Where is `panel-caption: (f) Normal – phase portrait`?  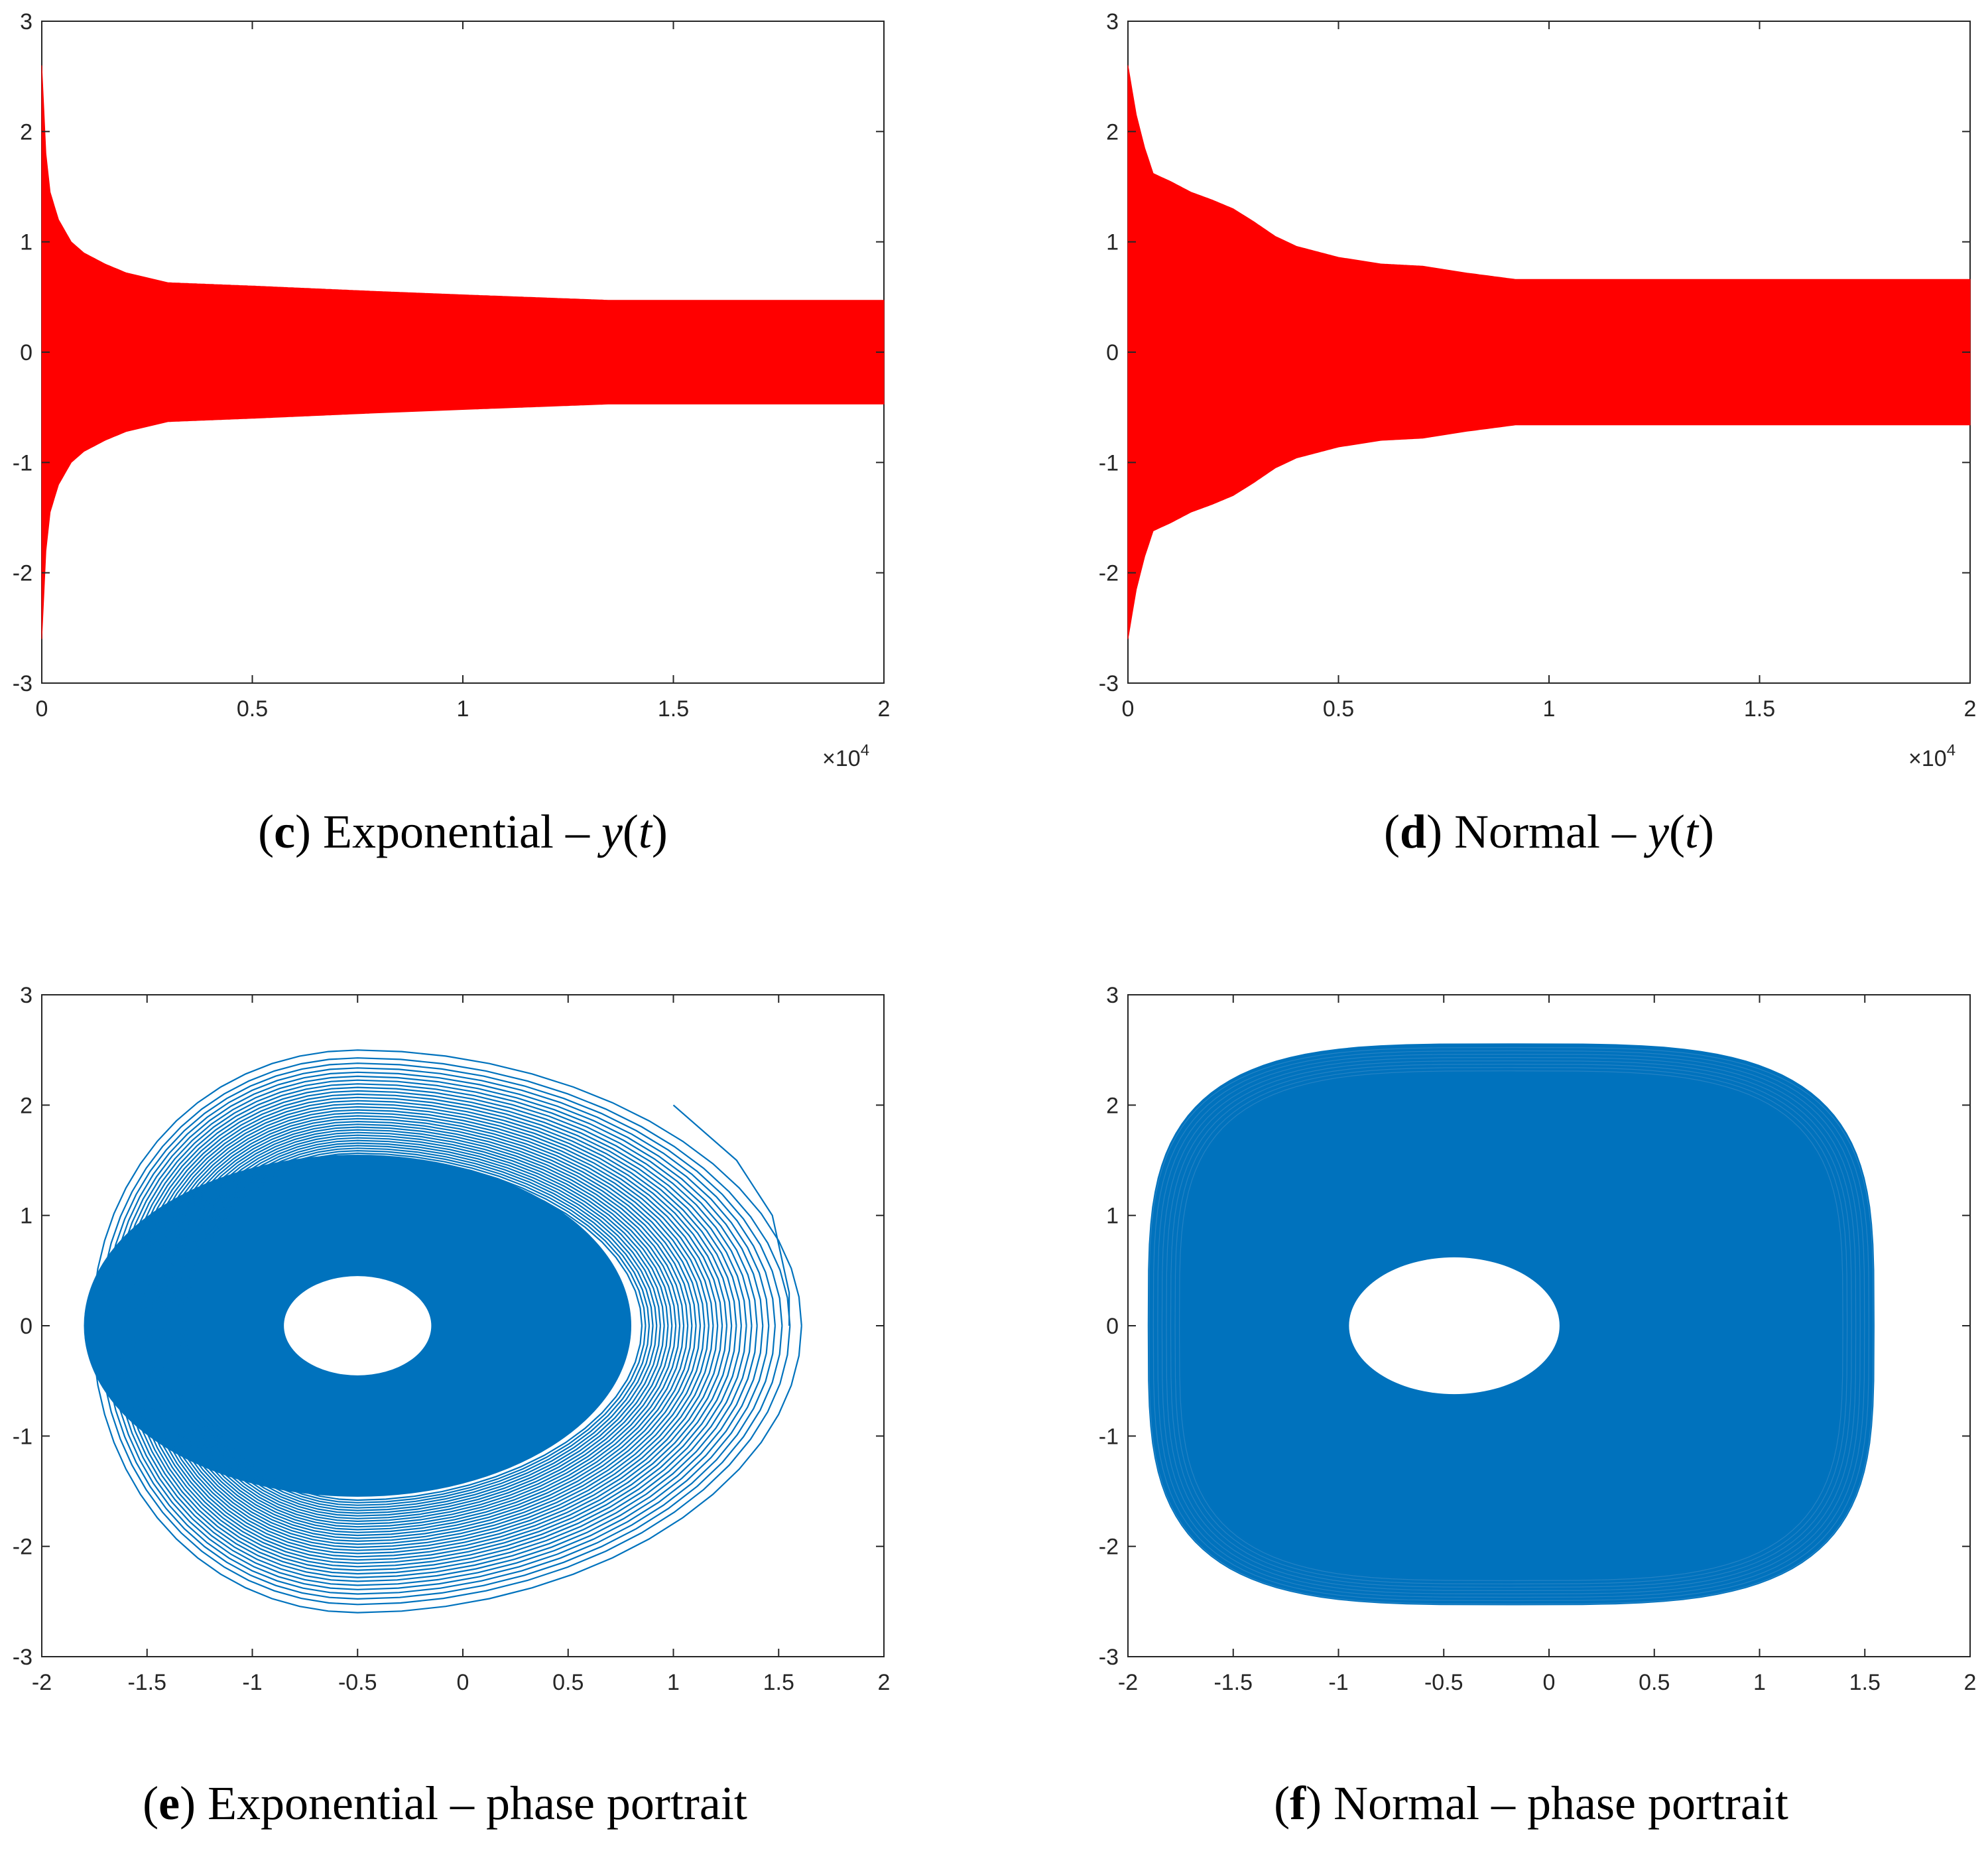
panel-caption: (f) Normal – phase portrait is located at coordinates (1531, 1804).